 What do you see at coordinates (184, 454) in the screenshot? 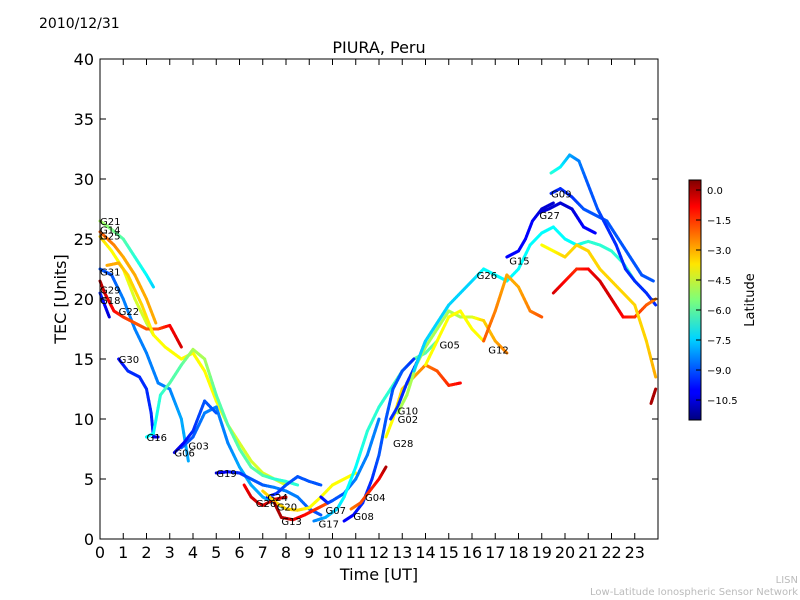
I see `satellite-label-g06: G06` at bounding box center [184, 454].